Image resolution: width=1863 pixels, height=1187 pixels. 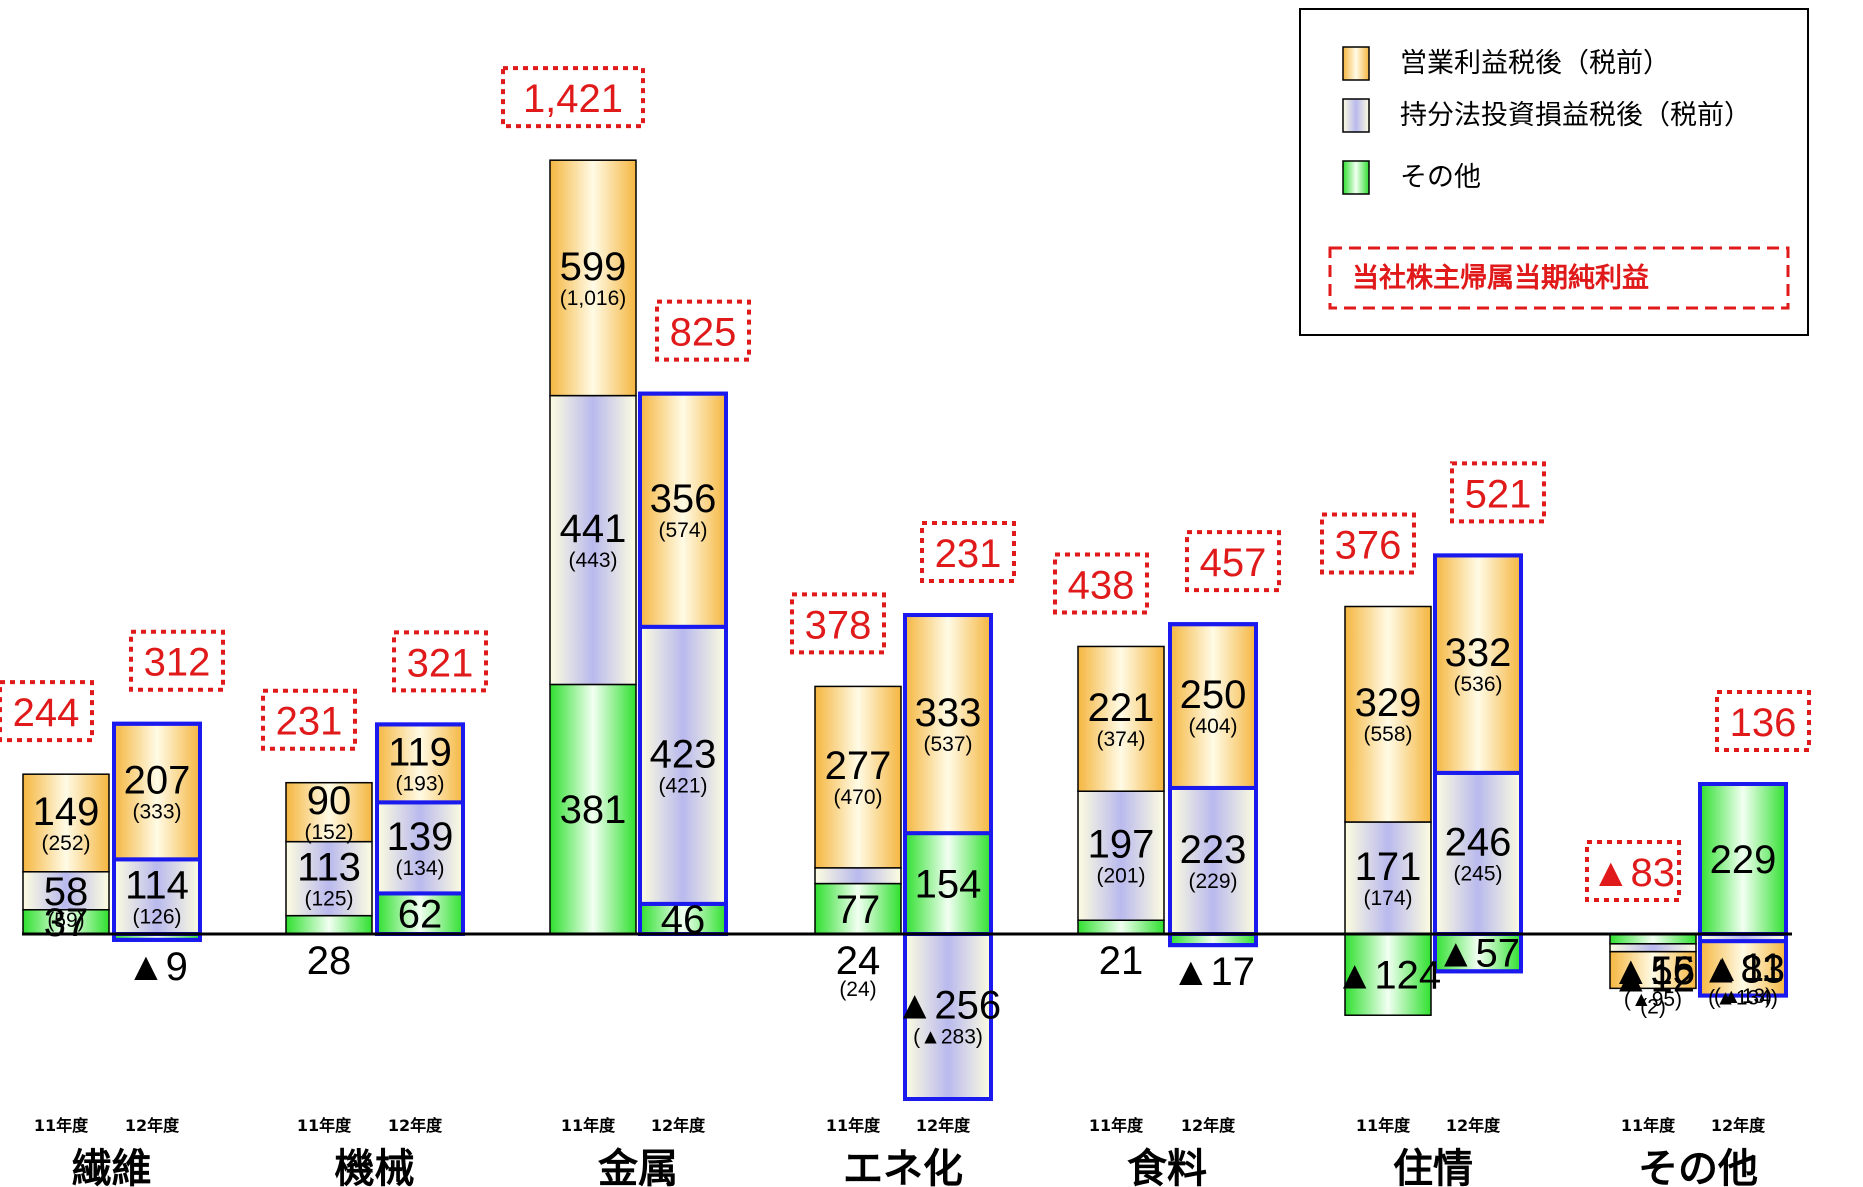 I want to click on year-6-1: 12年度, so click(x=1738, y=1125).